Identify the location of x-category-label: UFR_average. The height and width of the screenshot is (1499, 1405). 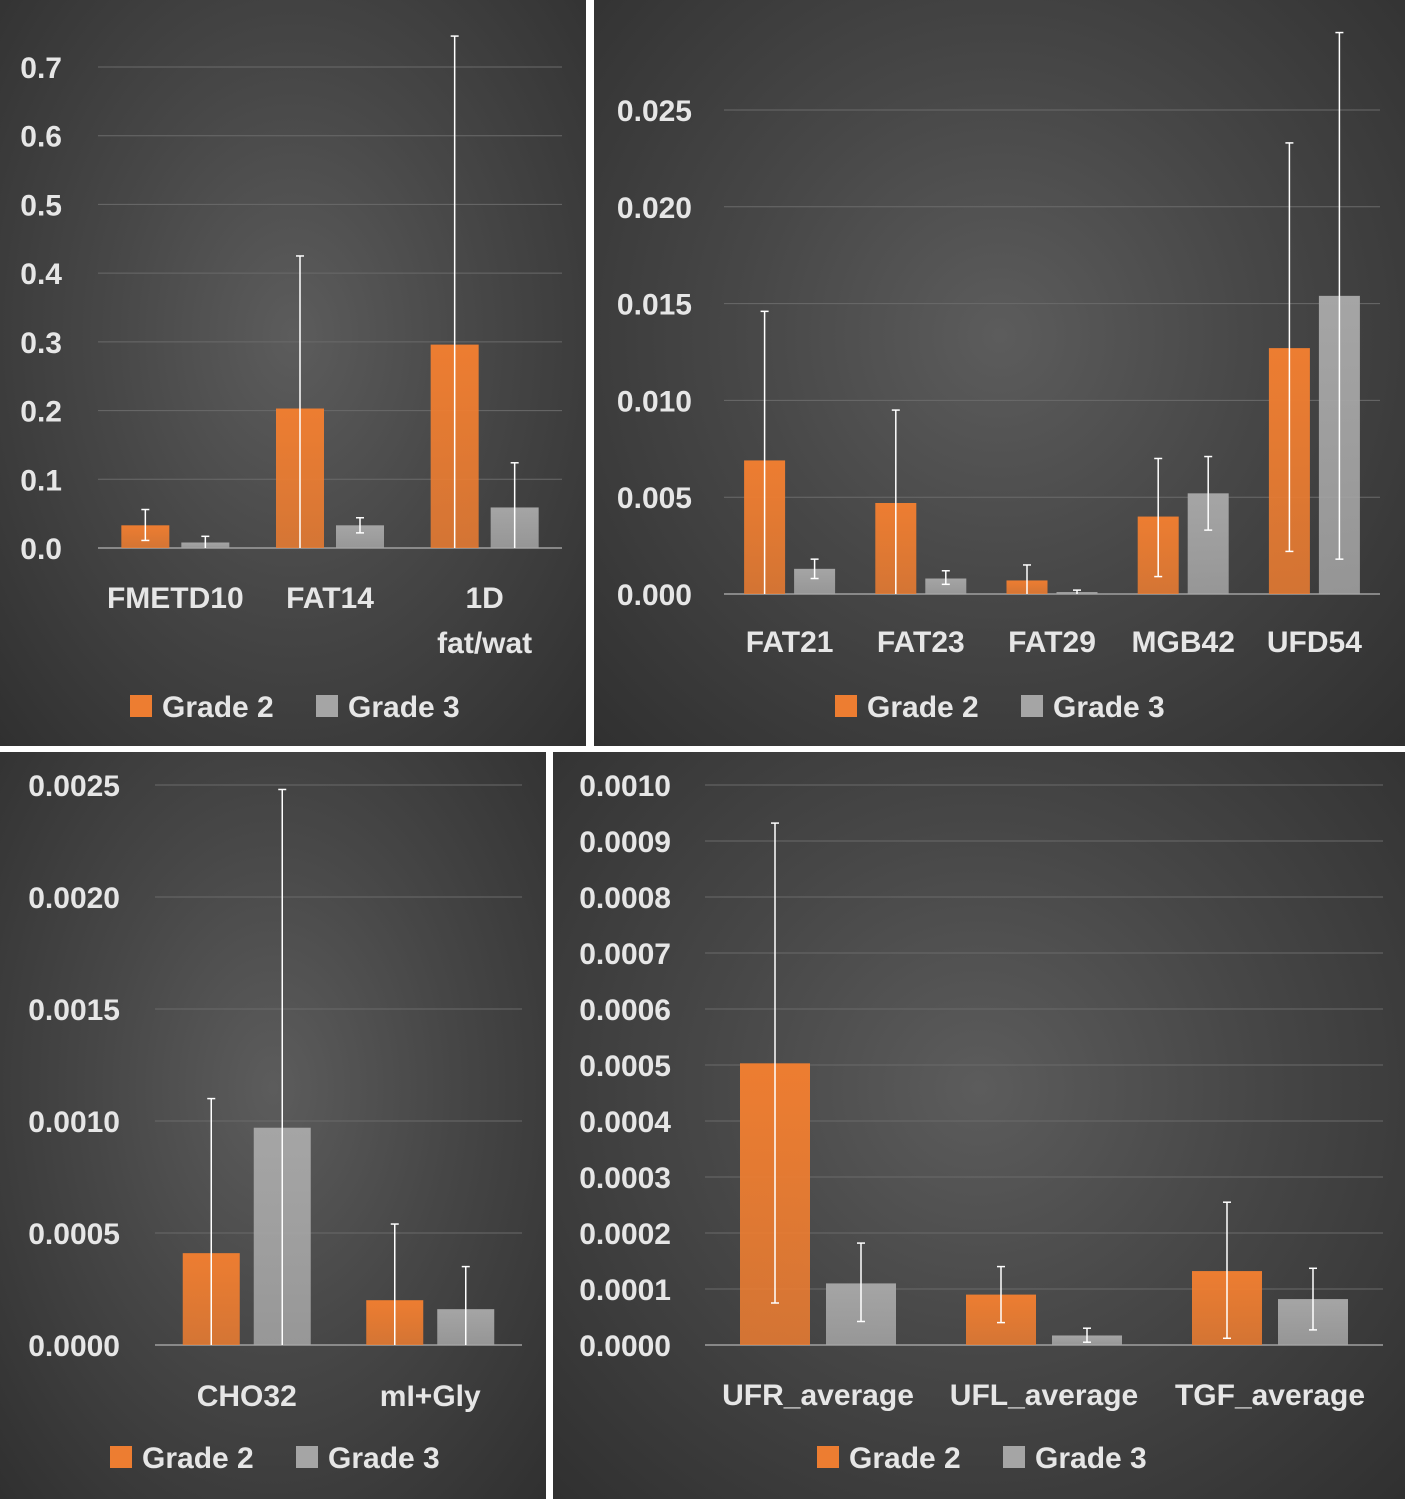
(818, 1395).